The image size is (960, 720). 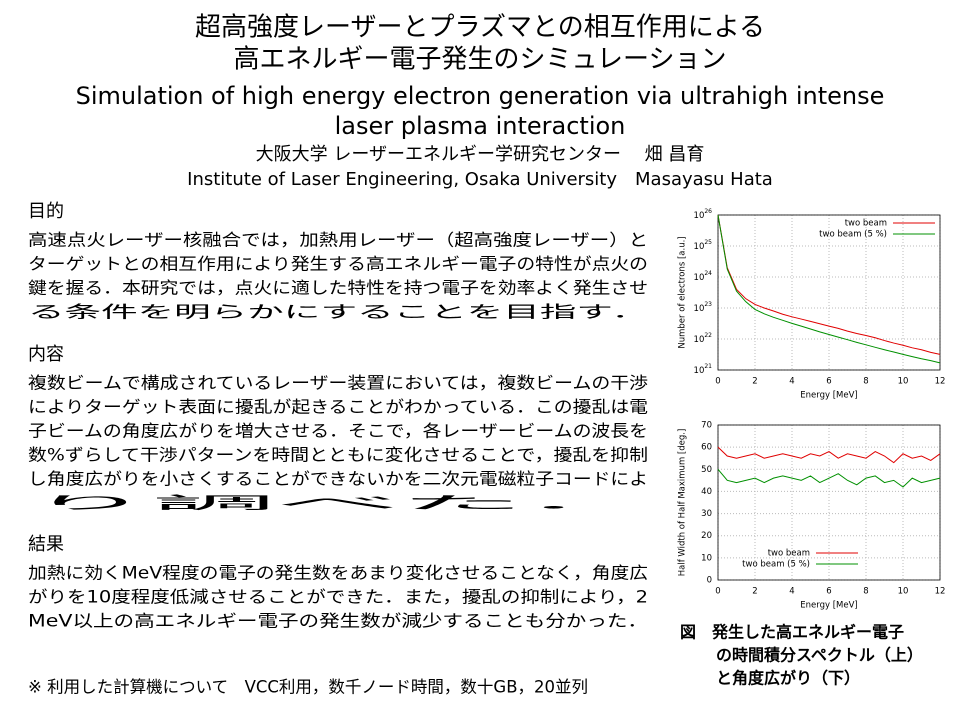 What do you see at coordinates (338, 597) in the screenshot?
I see `section-line: がりを10度程度低減させることができた．また，擾乱の抑制により，2` at bounding box center [338, 597].